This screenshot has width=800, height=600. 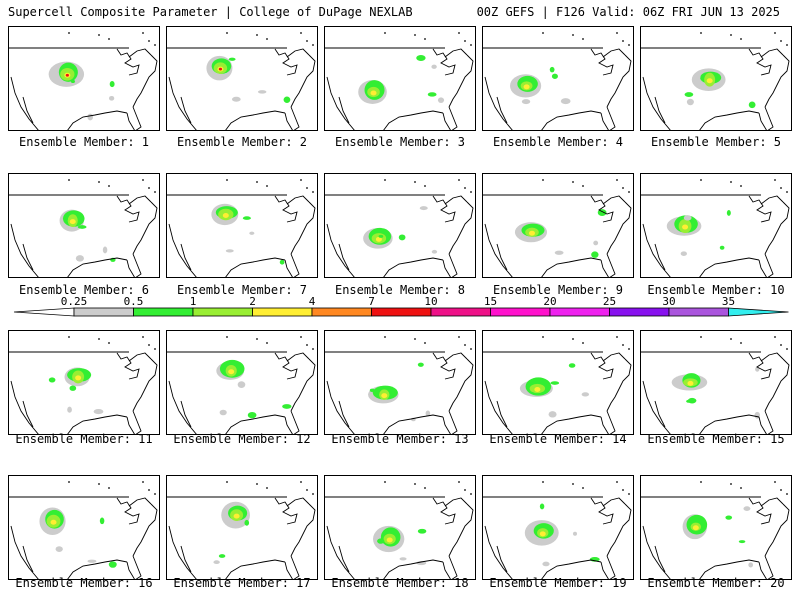 I want to click on member-caption: Ensemble Member: 9, so click(x=558, y=290).